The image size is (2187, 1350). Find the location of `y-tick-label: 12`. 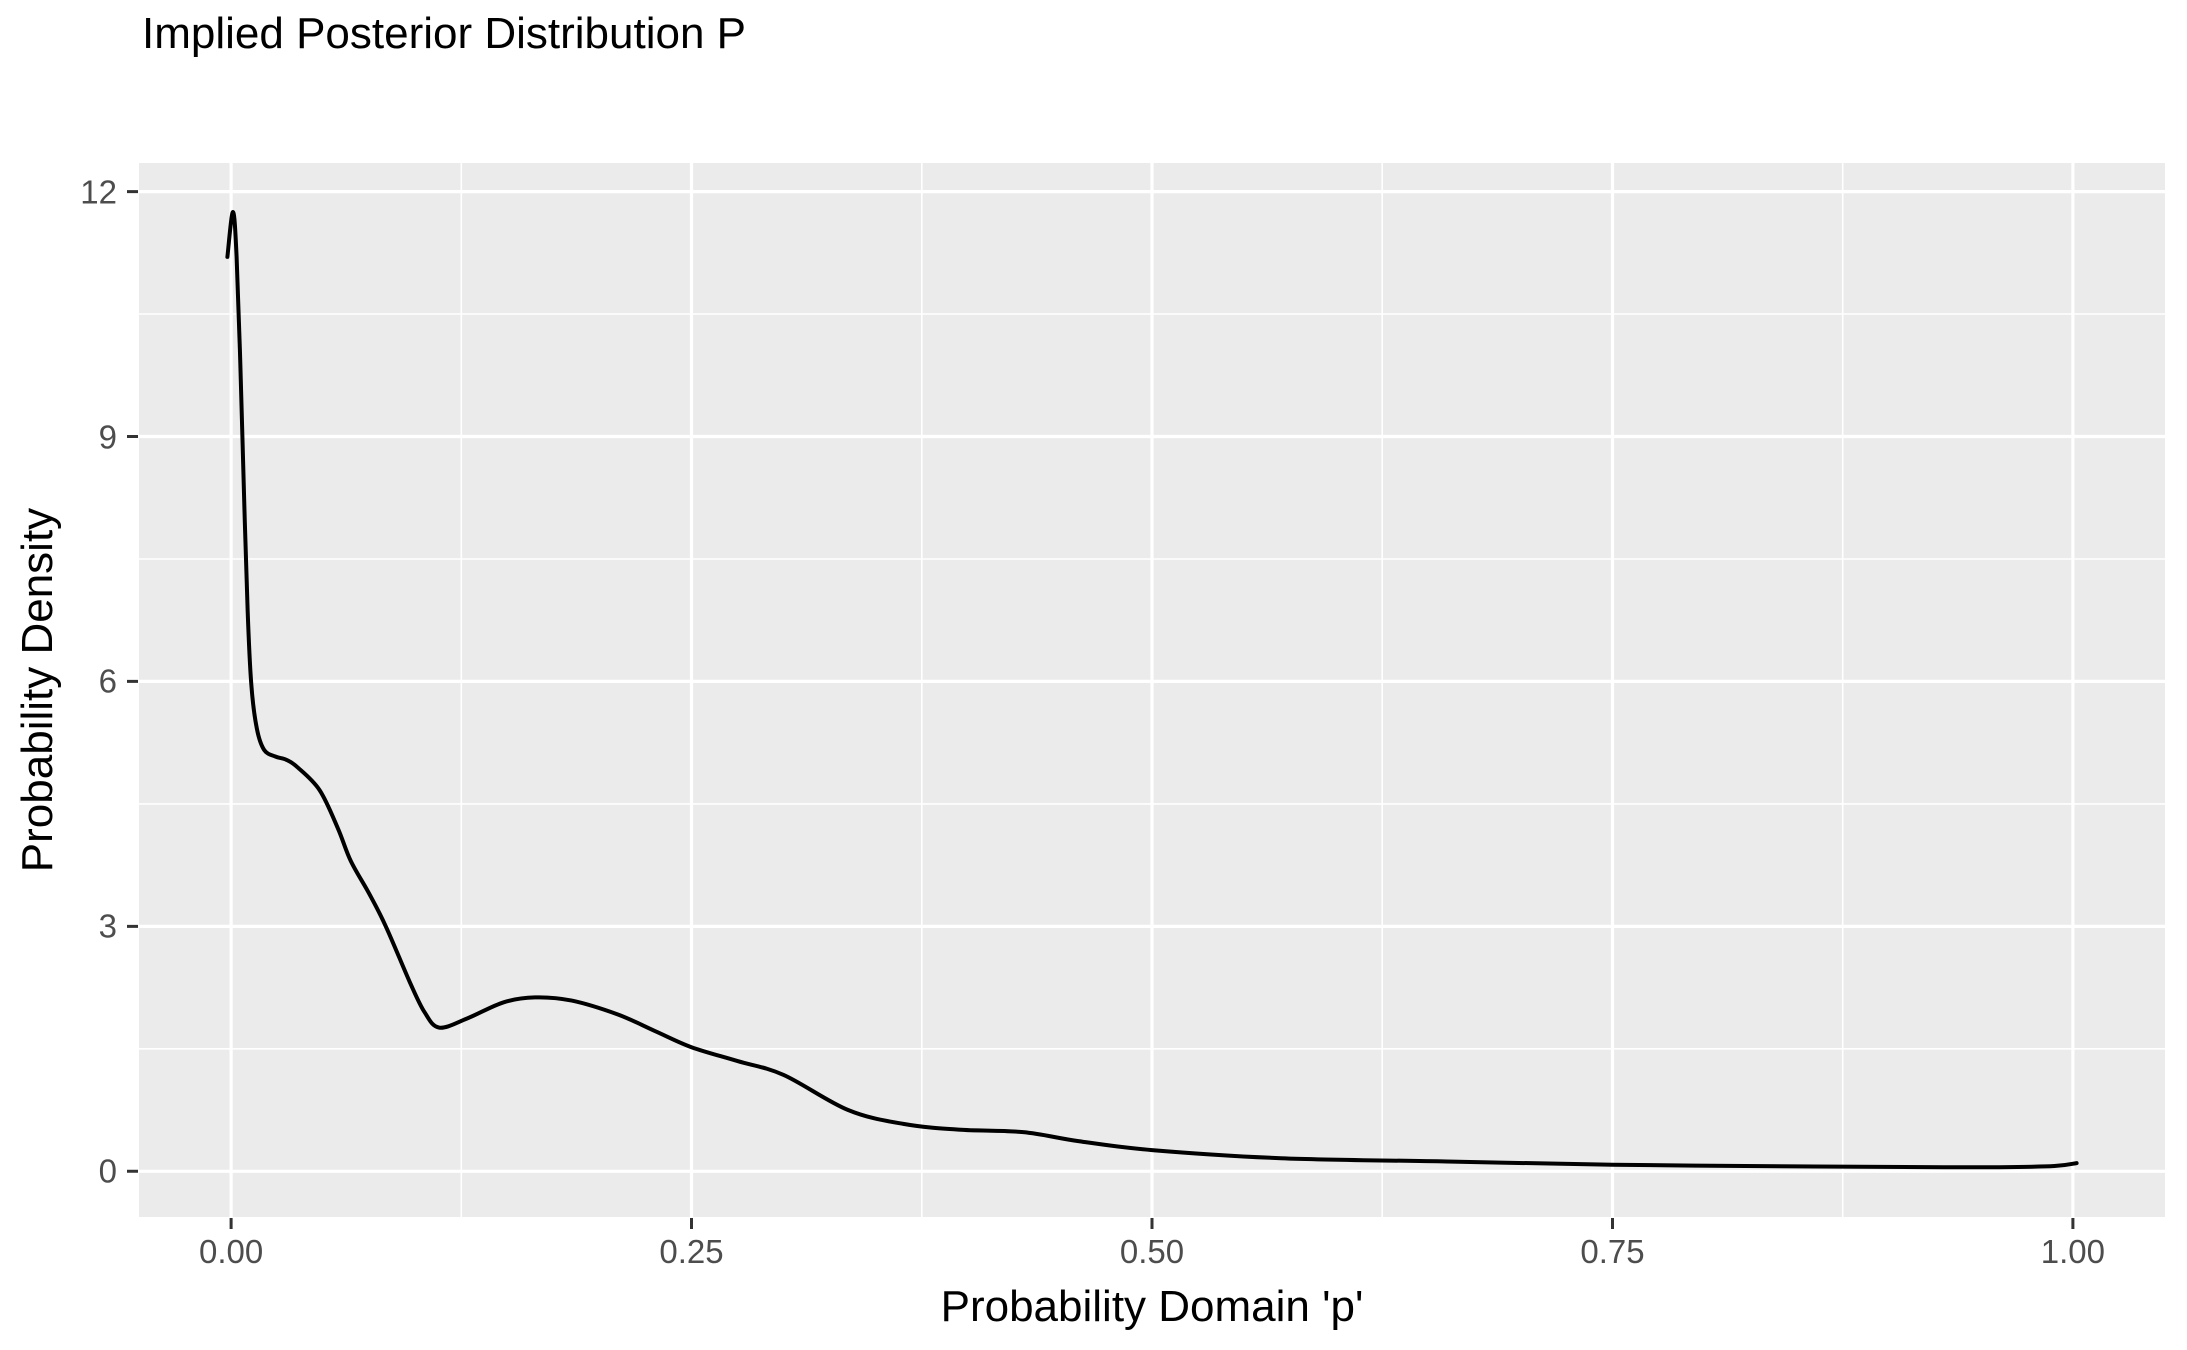

y-tick-label: 12 is located at coordinates (98, 192).